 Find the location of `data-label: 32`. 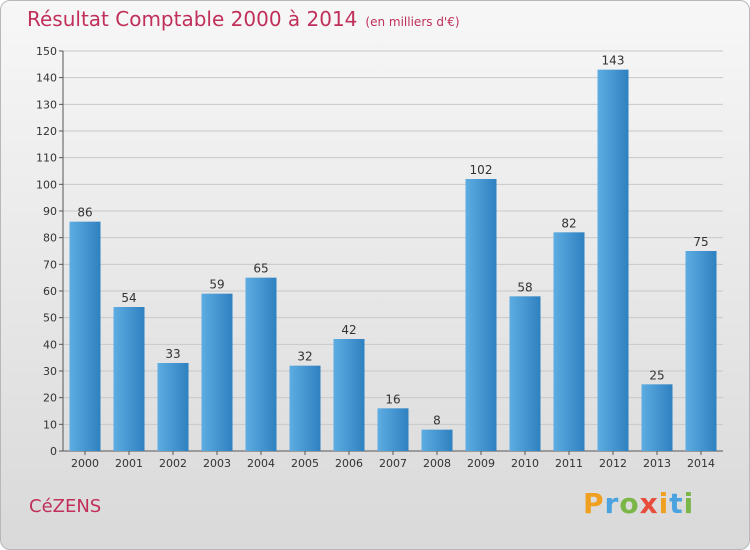

data-label: 32 is located at coordinates (304, 357).